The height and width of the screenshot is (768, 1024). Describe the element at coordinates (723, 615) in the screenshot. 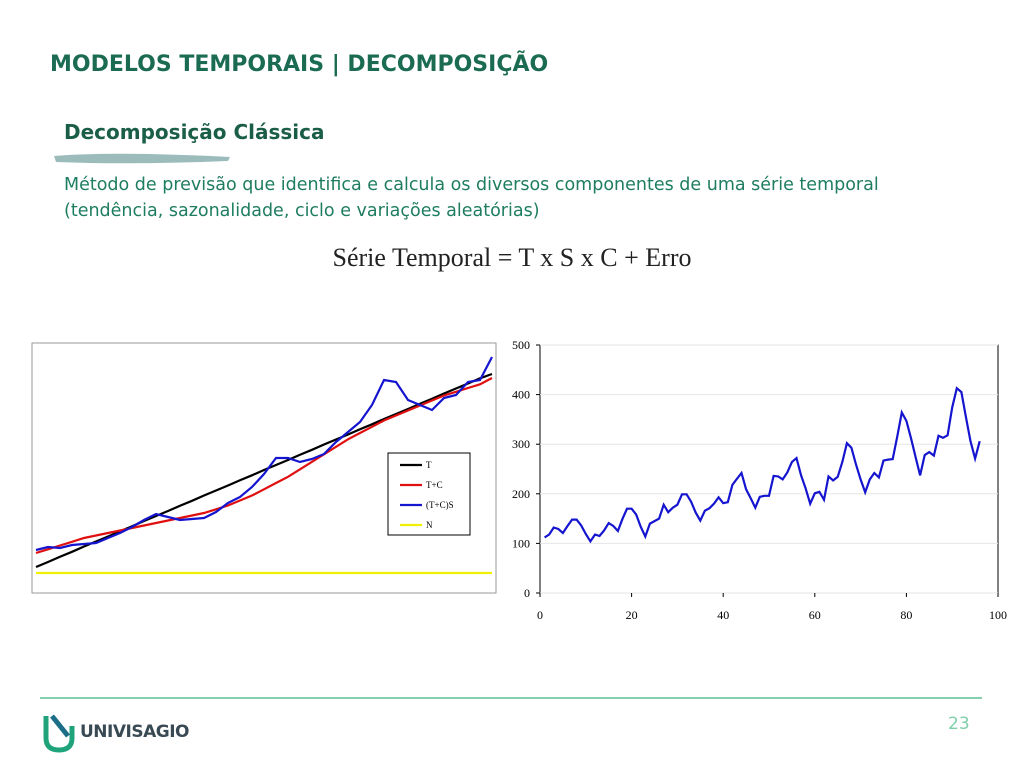

I see `x-tick-label: 40` at that location.